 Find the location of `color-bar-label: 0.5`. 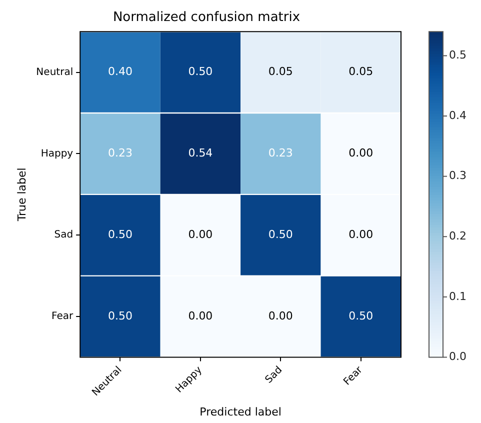

color-bar-label: 0.5 is located at coordinates (457, 55).